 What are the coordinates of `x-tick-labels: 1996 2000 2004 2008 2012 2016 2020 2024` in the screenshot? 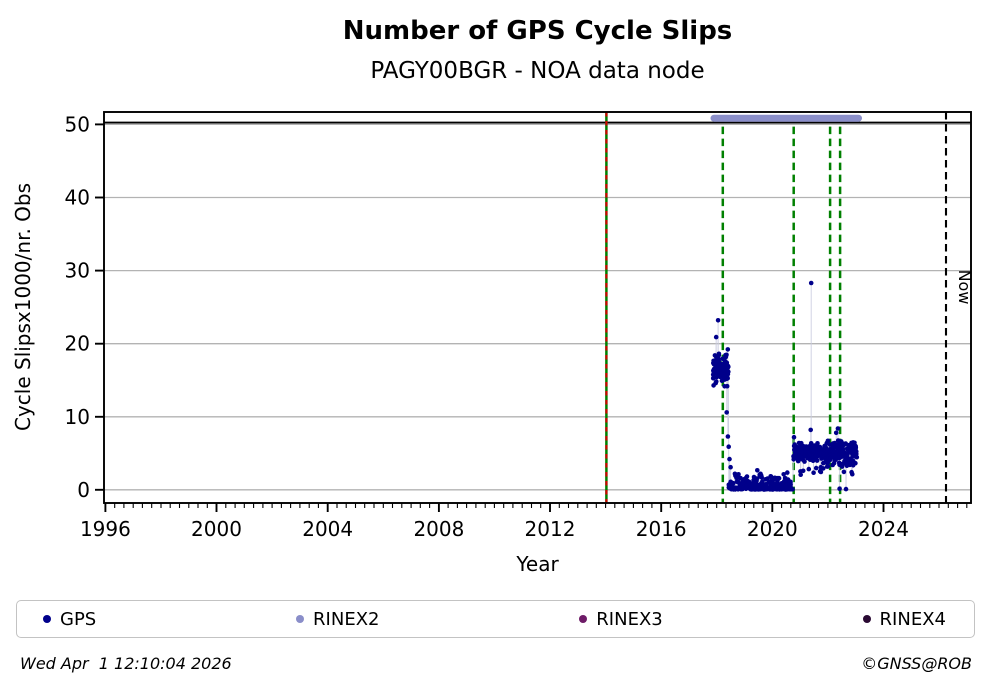 It's located at (494, 529).